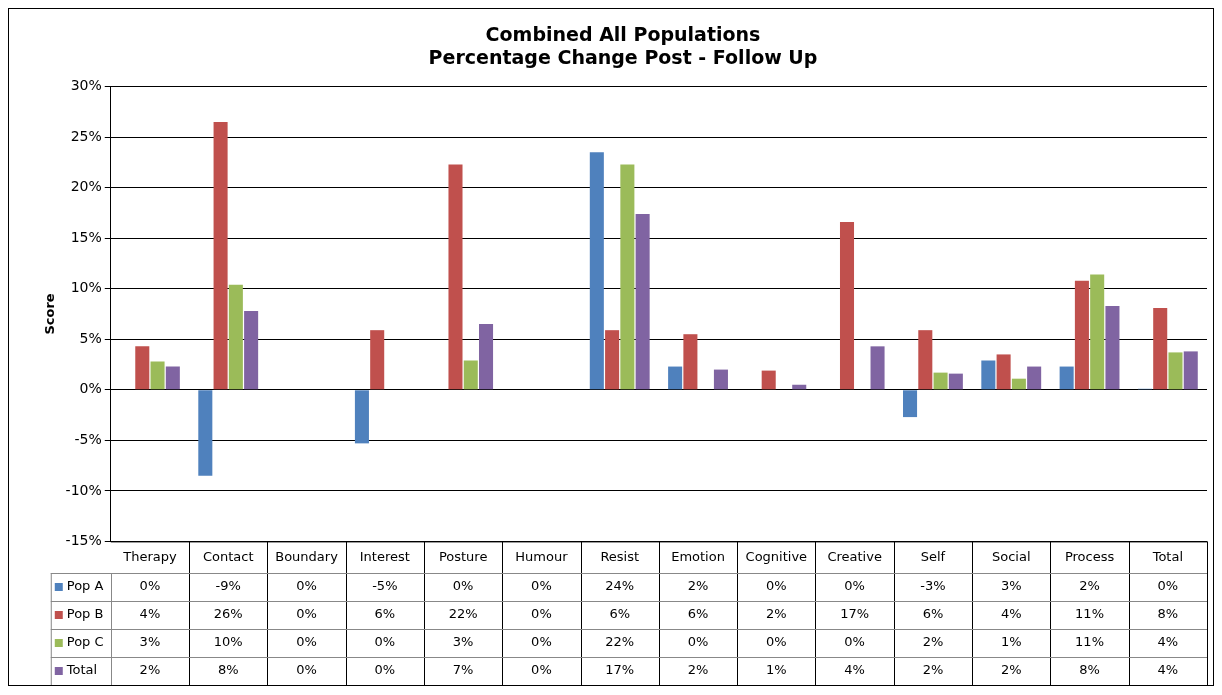  Describe the element at coordinates (83, 540) in the screenshot. I see `y-tick-label: -15%` at that location.